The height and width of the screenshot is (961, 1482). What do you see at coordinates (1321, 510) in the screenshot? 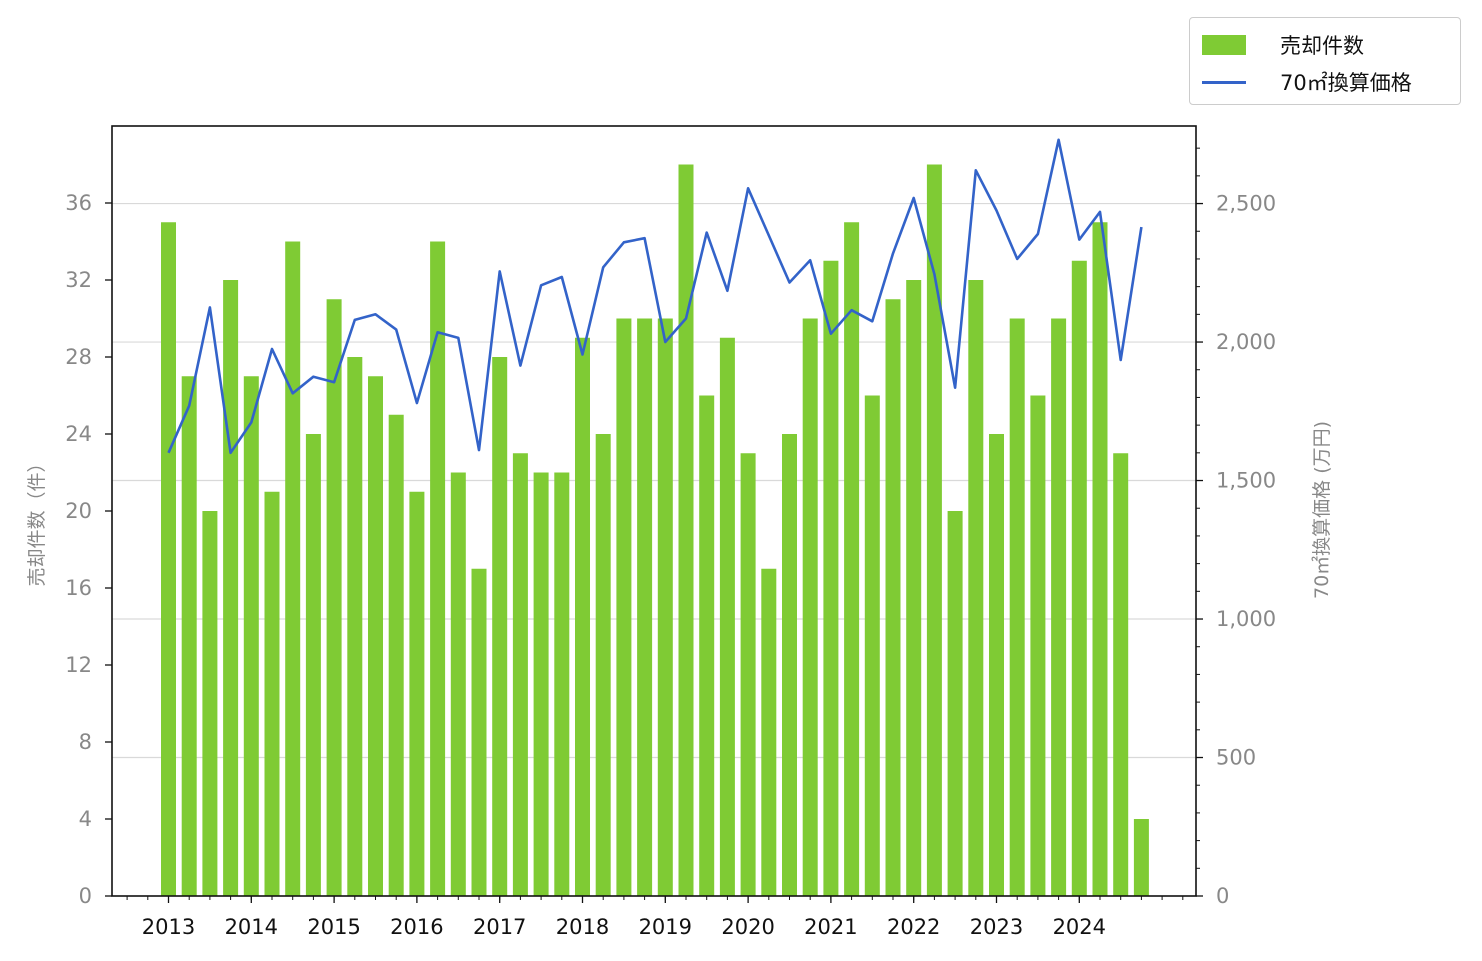
I see `right-axis-label: 70㎡換算価格 (万円)` at bounding box center [1321, 510].